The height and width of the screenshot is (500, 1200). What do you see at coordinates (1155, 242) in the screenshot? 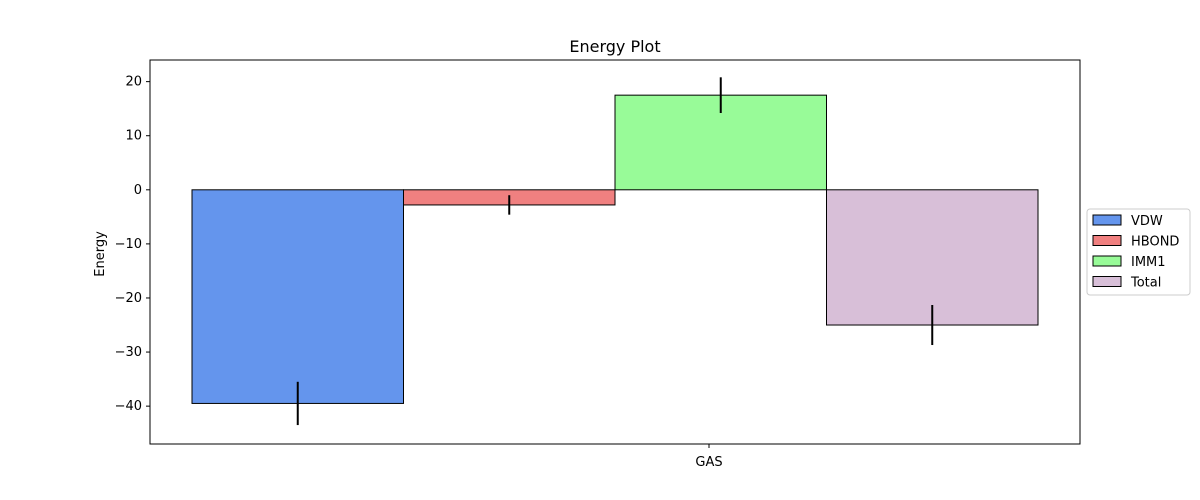
I see `legend-label-hbond: HBOND` at bounding box center [1155, 242].